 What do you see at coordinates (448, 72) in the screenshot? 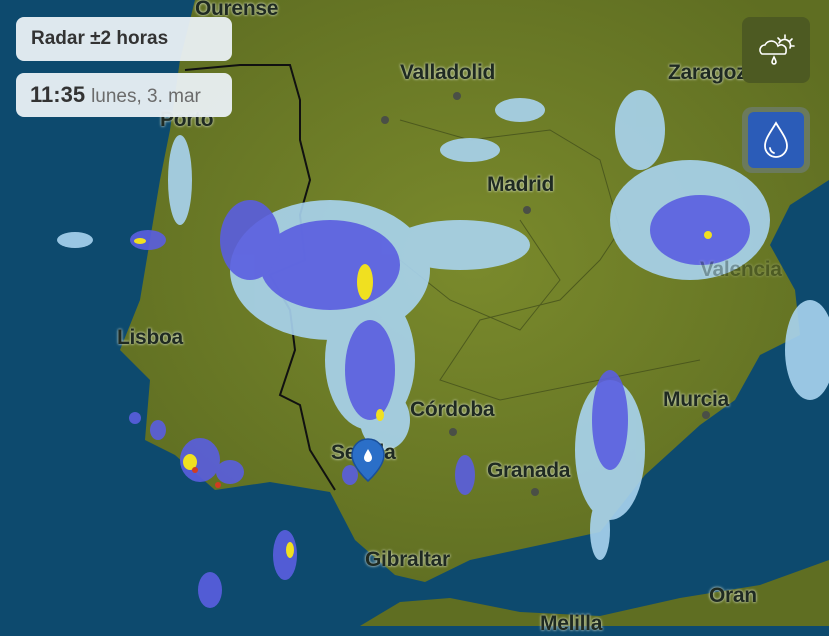
I see `city-label-valladolid: Valladolid` at bounding box center [448, 72].